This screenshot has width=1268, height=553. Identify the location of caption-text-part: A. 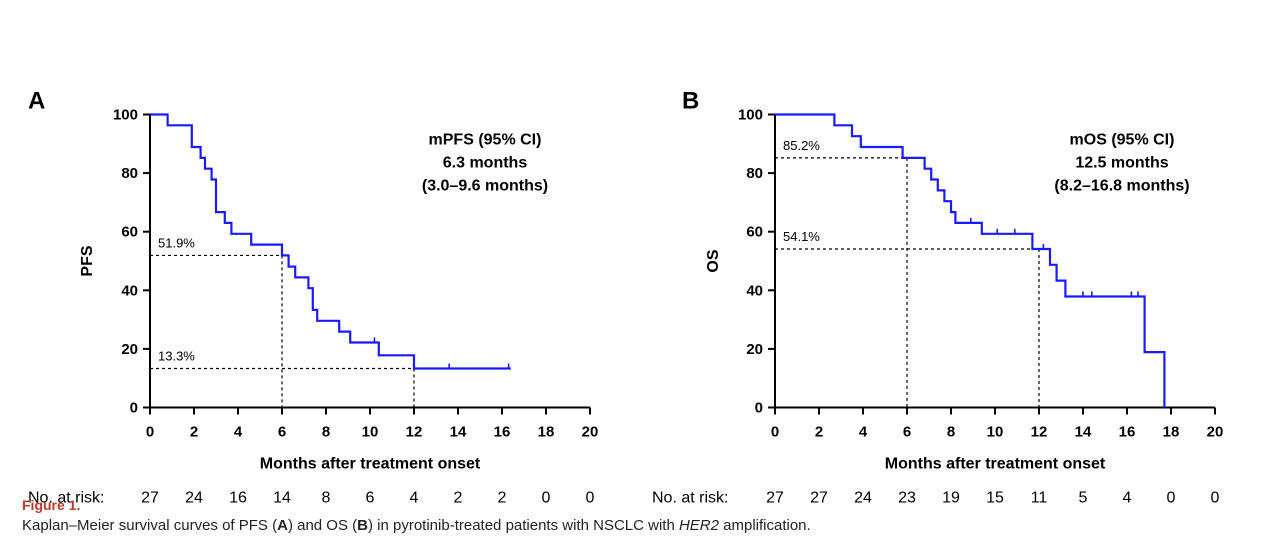
(282, 525).